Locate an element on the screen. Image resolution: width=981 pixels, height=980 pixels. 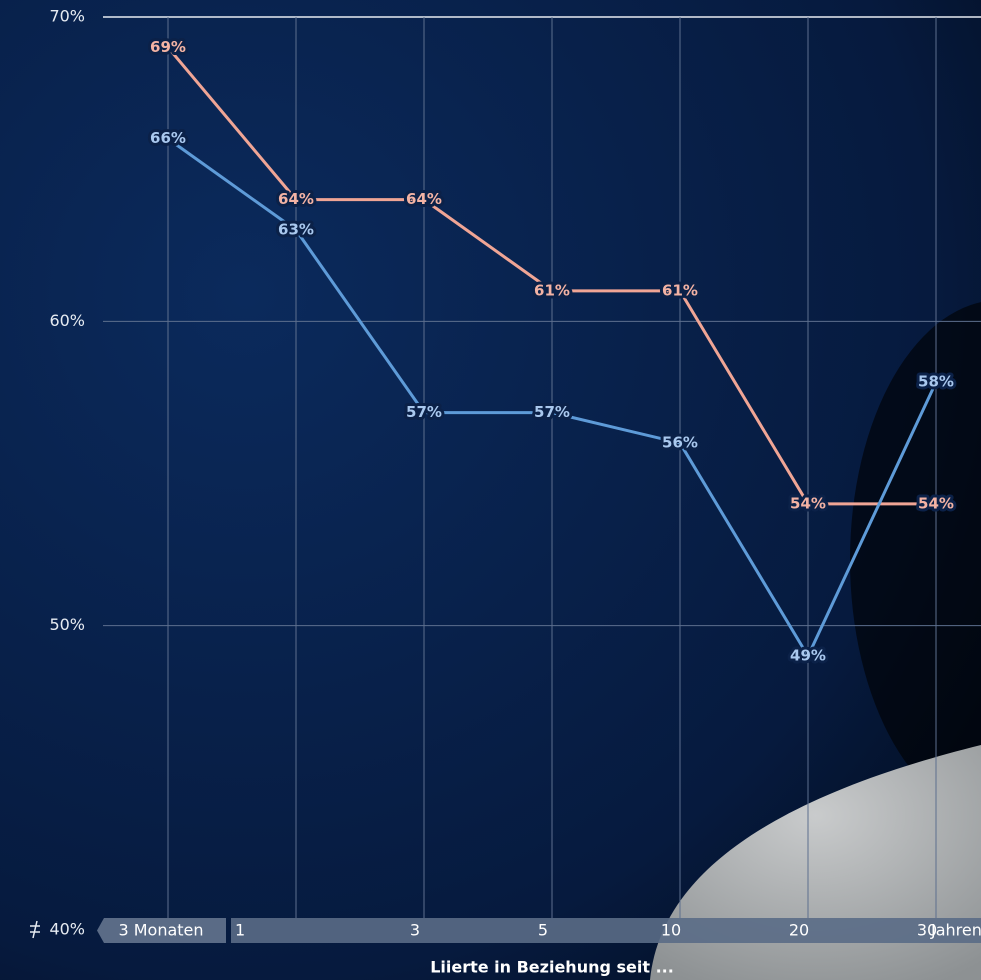
x-tick-label: 3 is located at coordinates (415, 930).